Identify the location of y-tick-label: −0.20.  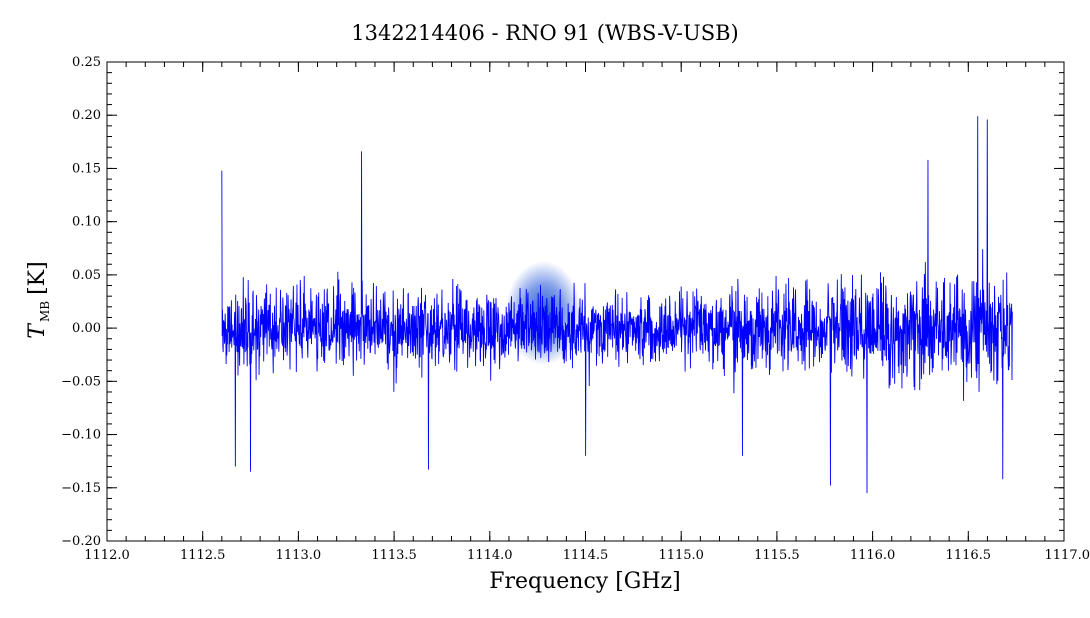
(81, 541).